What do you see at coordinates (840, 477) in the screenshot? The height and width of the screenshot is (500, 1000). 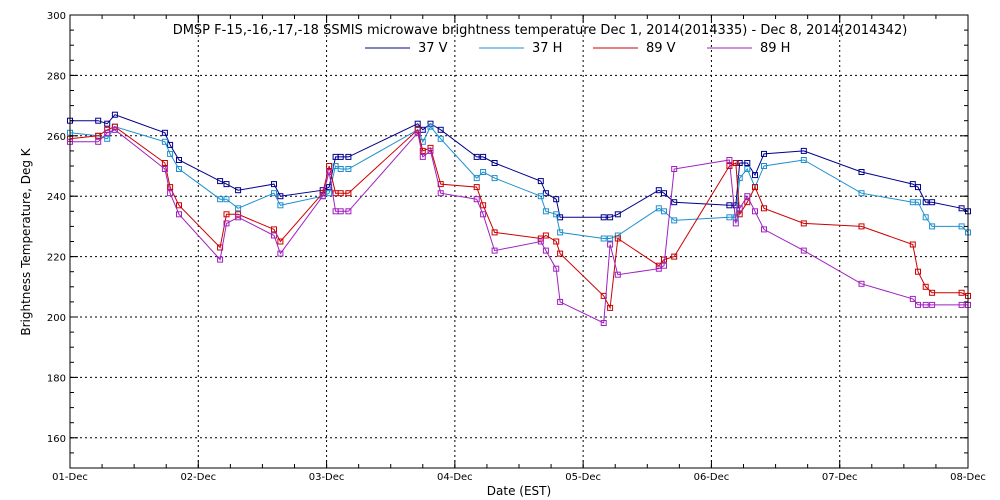 I see `x-tick-label: 07-Dec` at bounding box center [840, 477].